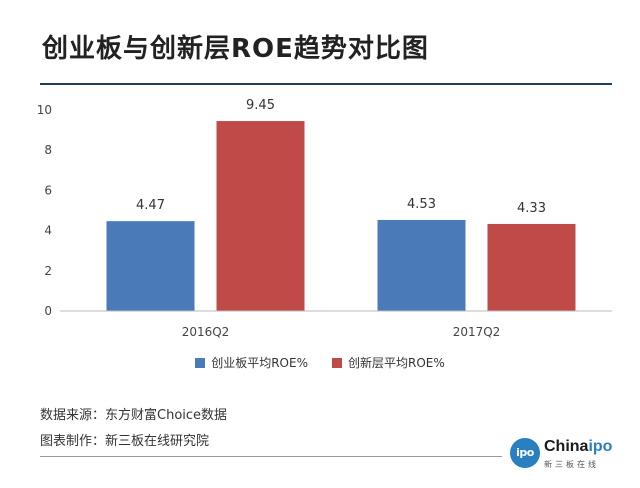 The height and width of the screenshot is (488, 640). Describe the element at coordinates (200, 362) in the screenshot. I see `legend-swatch-chinext` at that location.